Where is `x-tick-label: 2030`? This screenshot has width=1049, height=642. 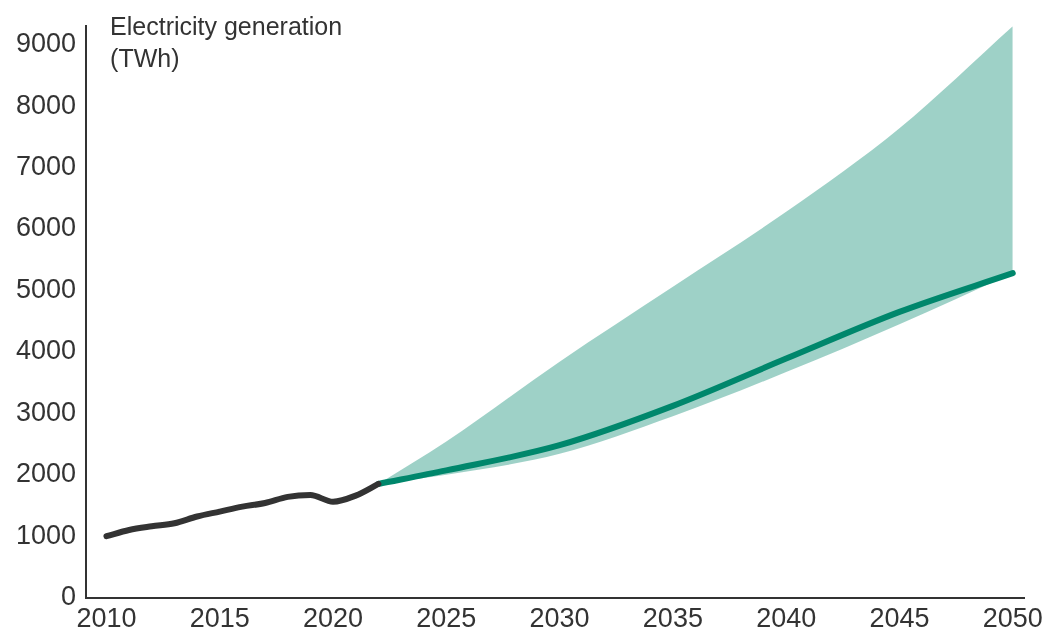 x-tick-label: 2030 is located at coordinates (559, 618).